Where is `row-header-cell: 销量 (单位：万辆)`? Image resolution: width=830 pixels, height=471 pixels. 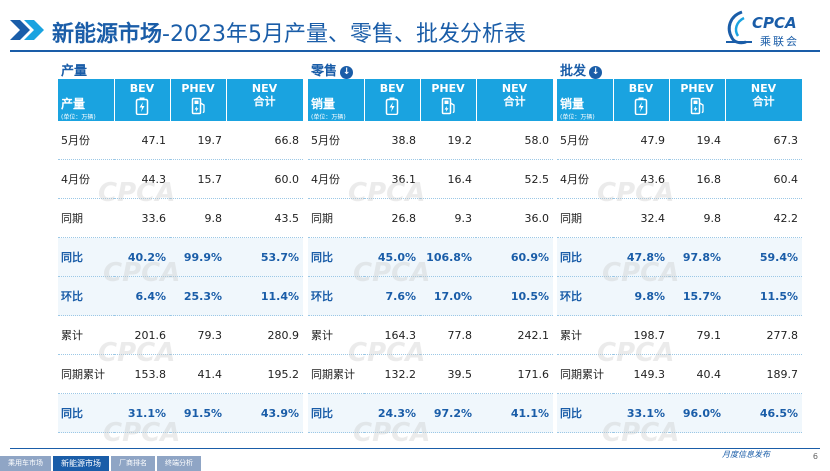
row-header-cell: 销量 (单位：万辆) is located at coordinates (336, 100).